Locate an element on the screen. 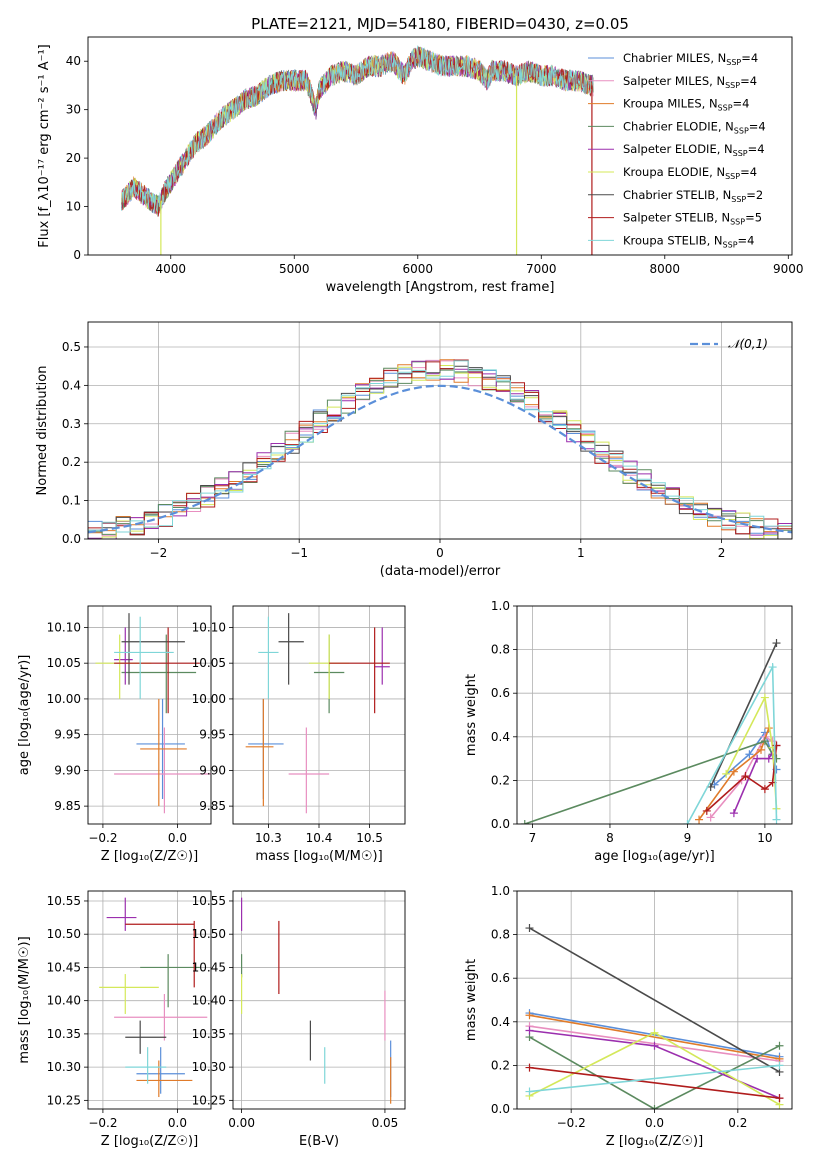 This screenshot has height=1170, width=819. grid-age_vs_Z is located at coordinates (149, 715).